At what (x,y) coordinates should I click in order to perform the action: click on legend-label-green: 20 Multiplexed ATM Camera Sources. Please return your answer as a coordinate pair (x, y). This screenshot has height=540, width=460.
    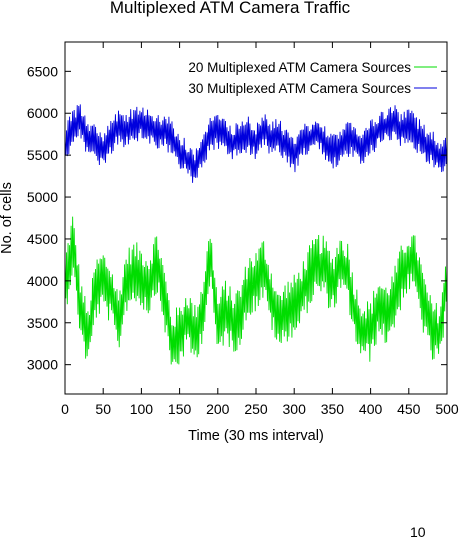
    Looking at the image, I should click on (299, 67).